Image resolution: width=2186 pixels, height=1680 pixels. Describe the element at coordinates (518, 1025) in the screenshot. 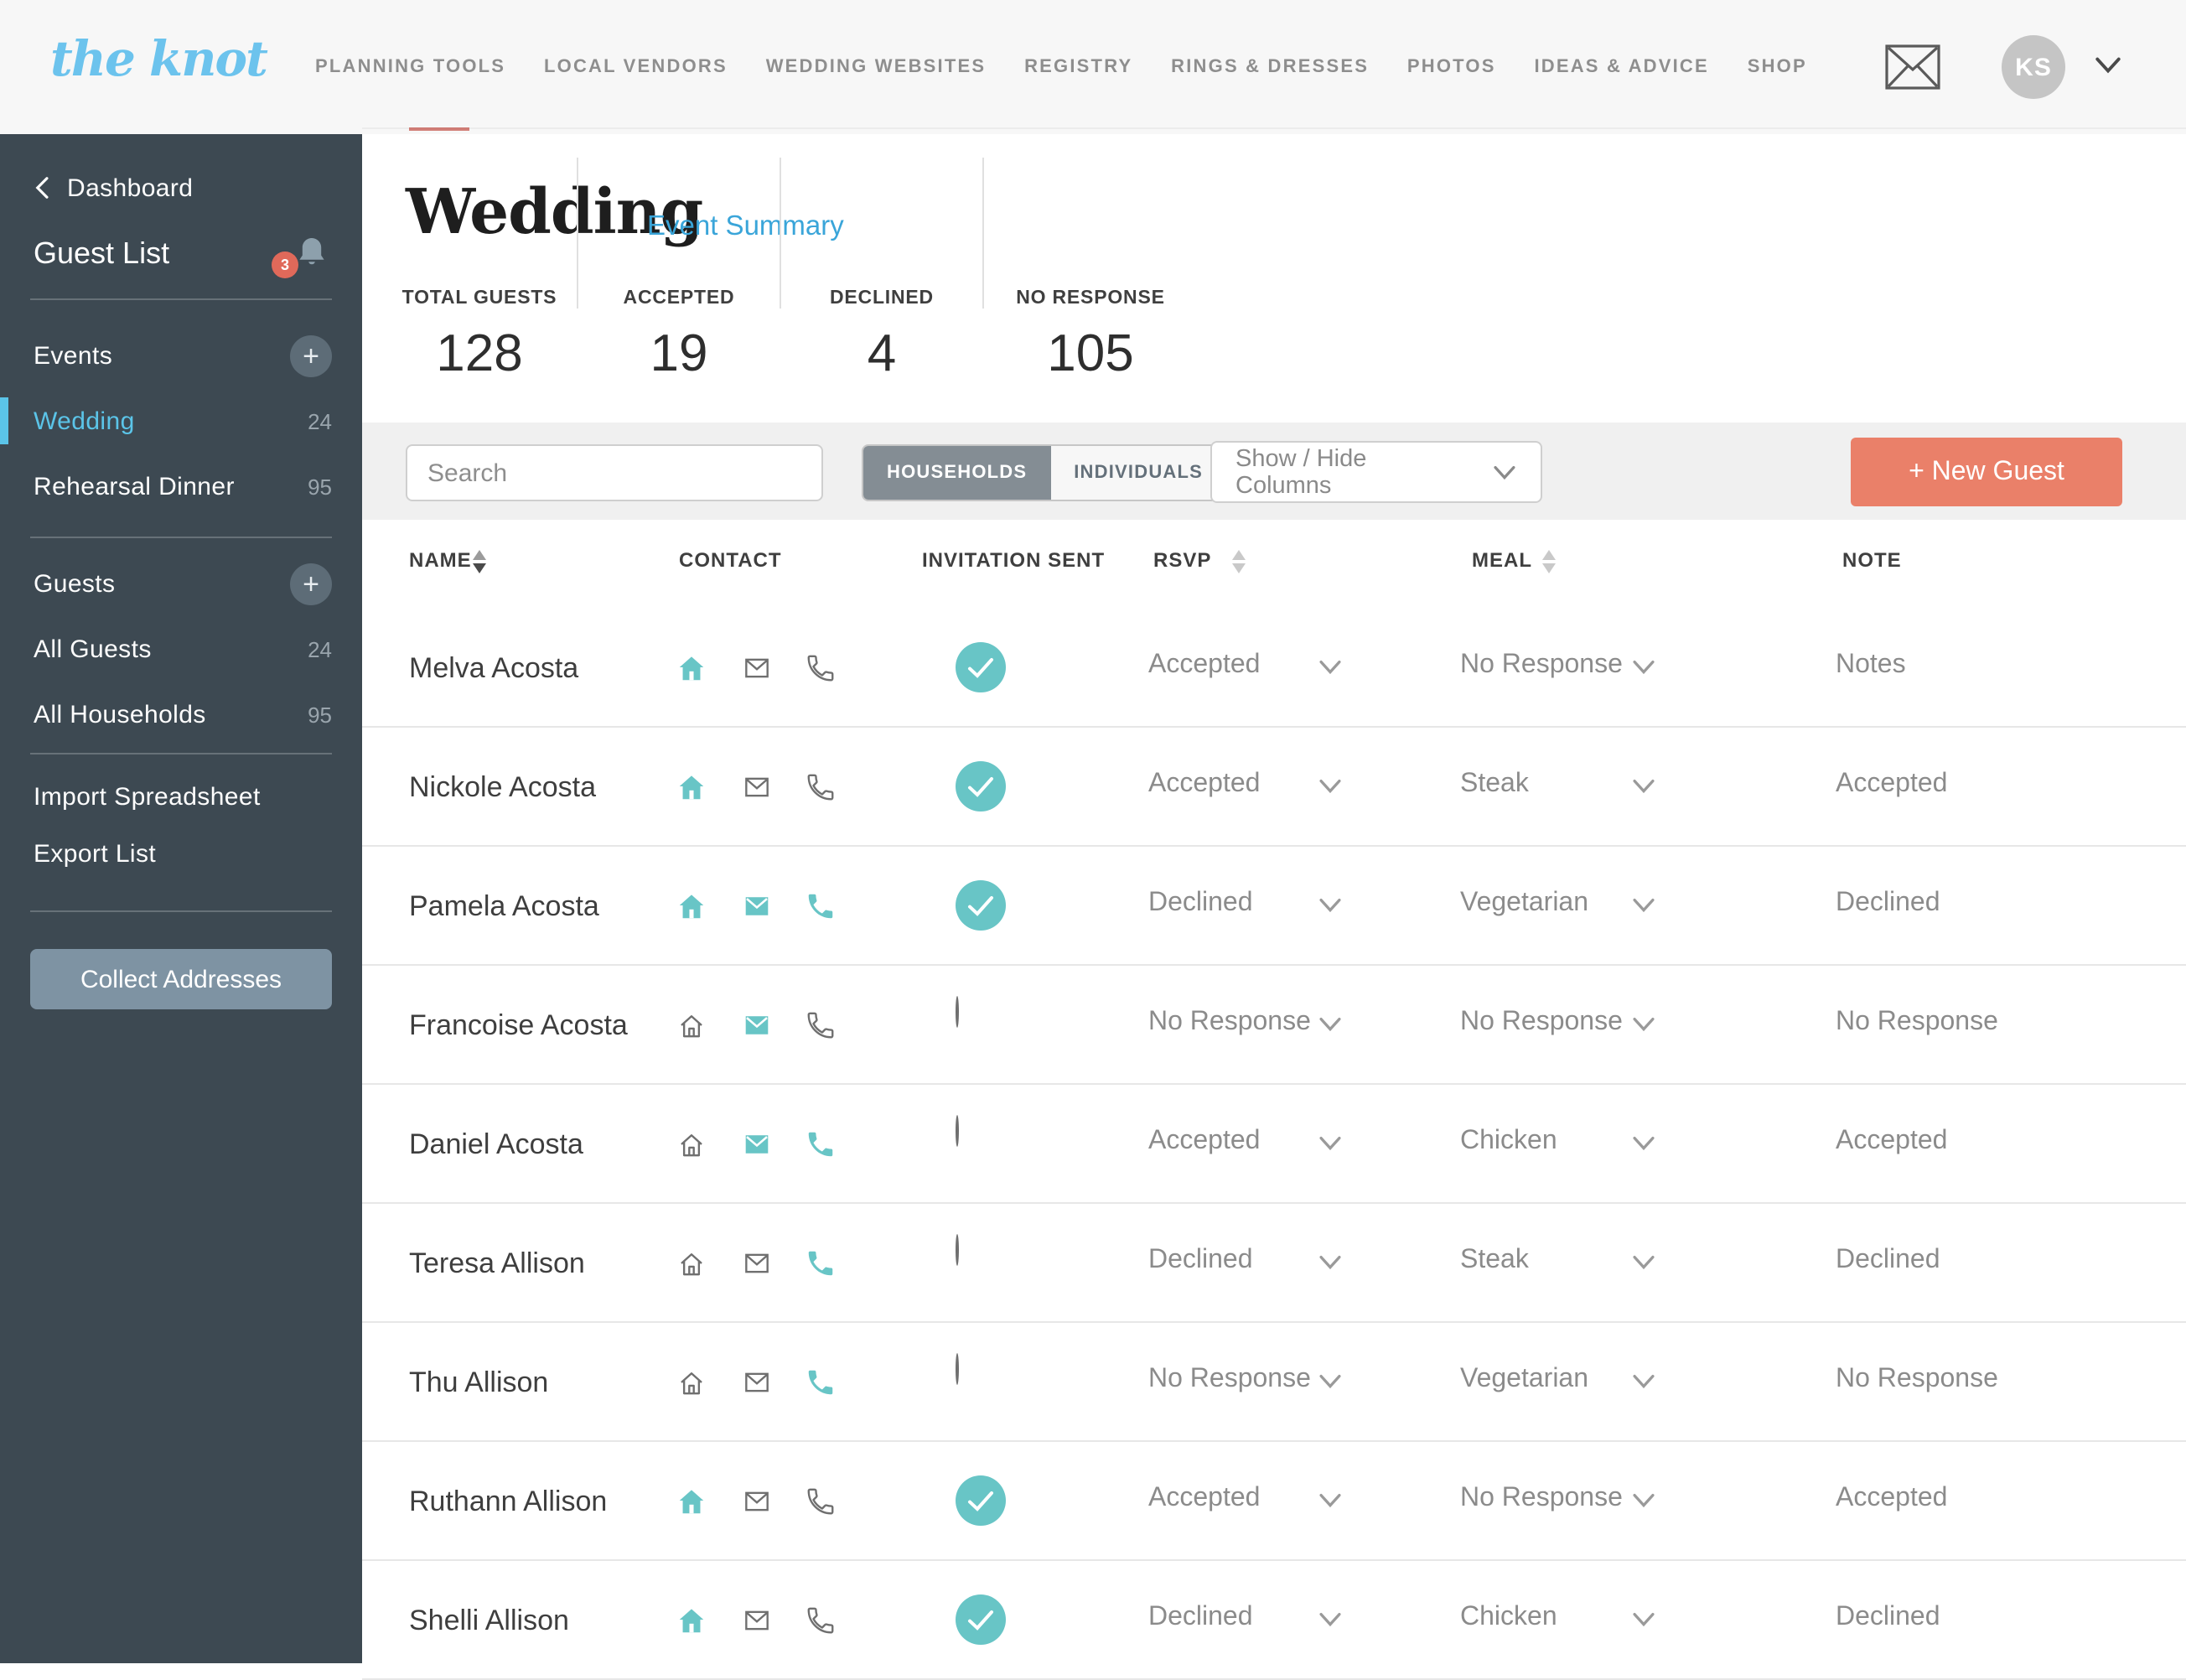

I see `guest-name: Francoise Acosta` at that location.